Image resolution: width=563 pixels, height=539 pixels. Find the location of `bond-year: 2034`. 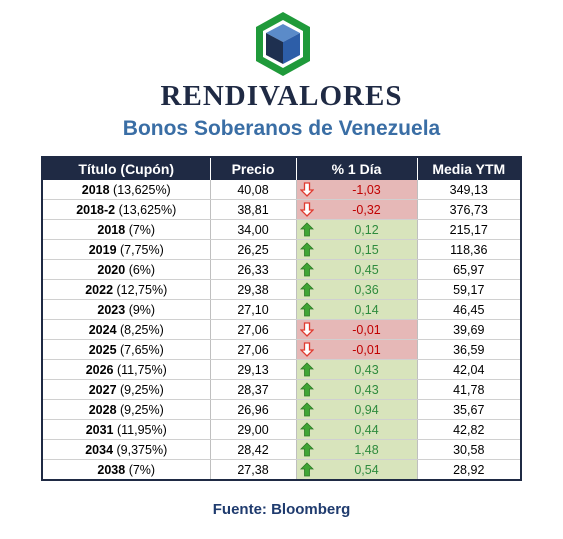

bond-year: 2034 is located at coordinates (99, 449).